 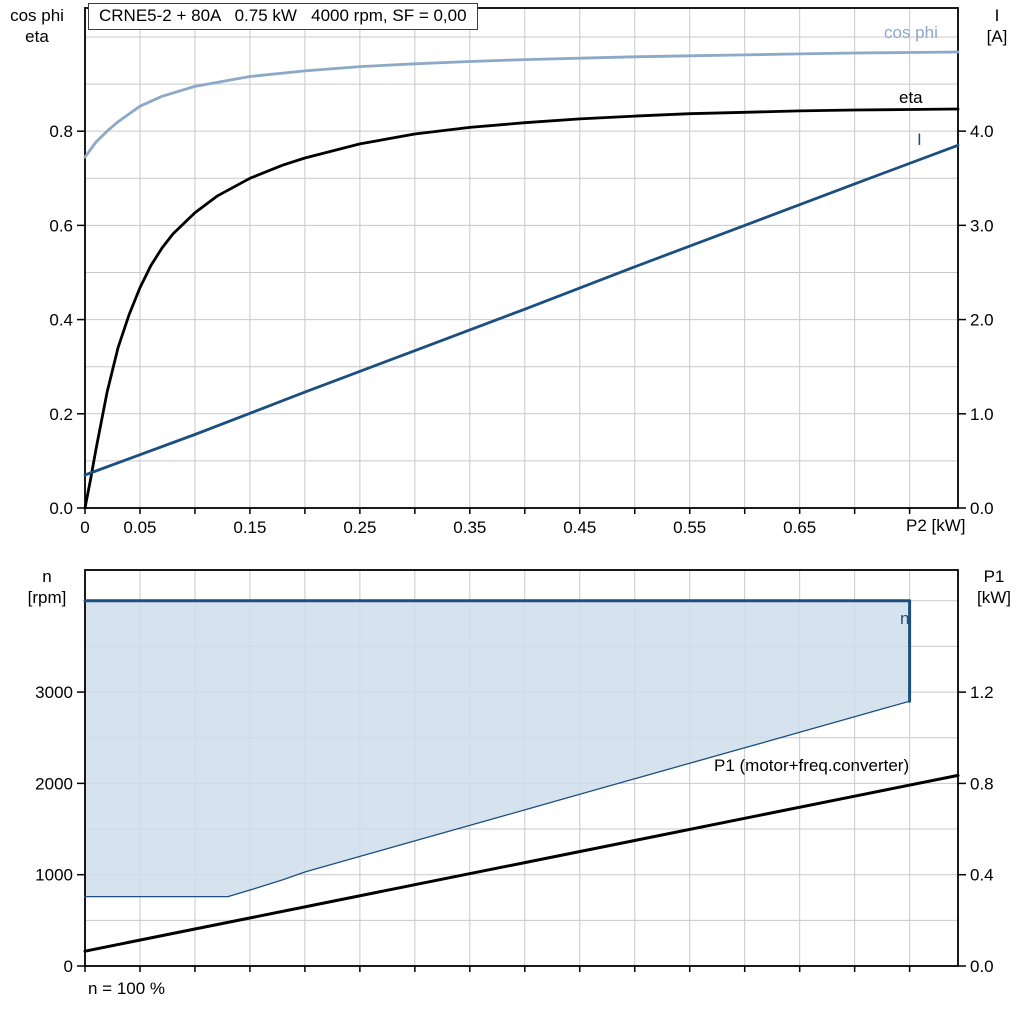 What do you see at coordinates (521, 104) in the screenshot?
I see `series-cos-phi` at bounding box center [521, 104].